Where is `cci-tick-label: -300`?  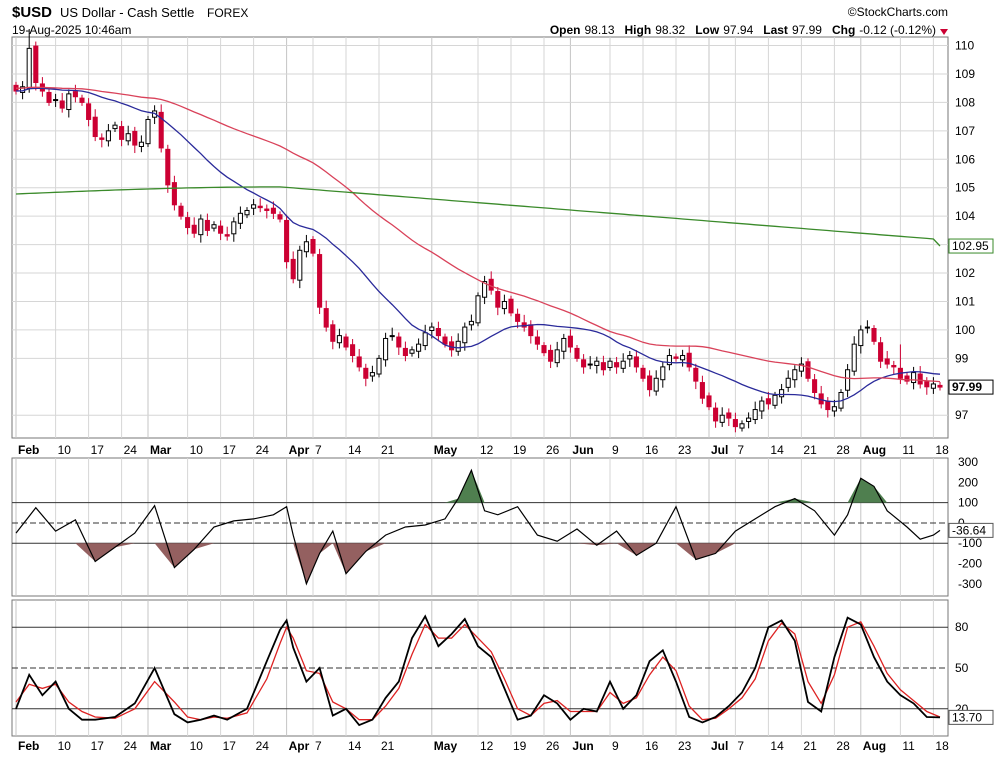 cci-tick-label: -300 is located at coordinates (970, 584).